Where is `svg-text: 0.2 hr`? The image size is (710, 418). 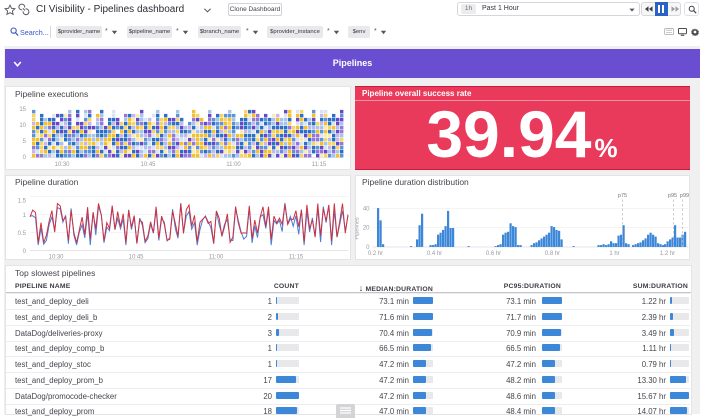 svg-text: 0.2 hr is located at coordinates (374, 254).